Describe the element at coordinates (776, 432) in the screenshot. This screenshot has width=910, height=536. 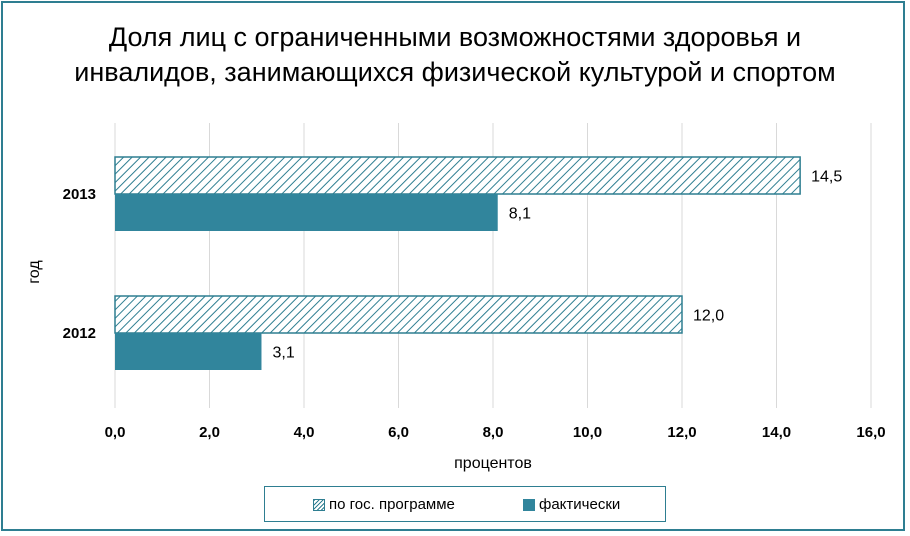
I see `x-tick-label: 14,0` at that location.